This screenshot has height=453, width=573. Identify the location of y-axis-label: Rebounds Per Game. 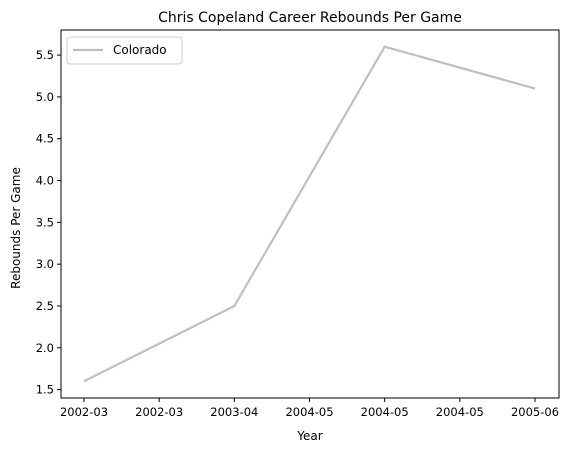
(16, 228).